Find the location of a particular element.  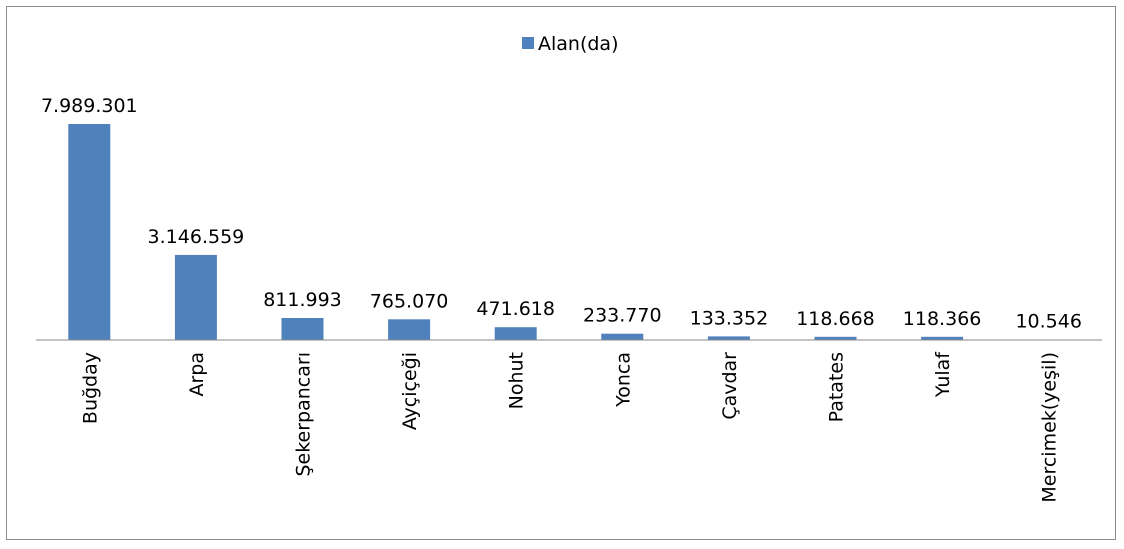

data-label: 118.668 is located at coordinates (835, 319).